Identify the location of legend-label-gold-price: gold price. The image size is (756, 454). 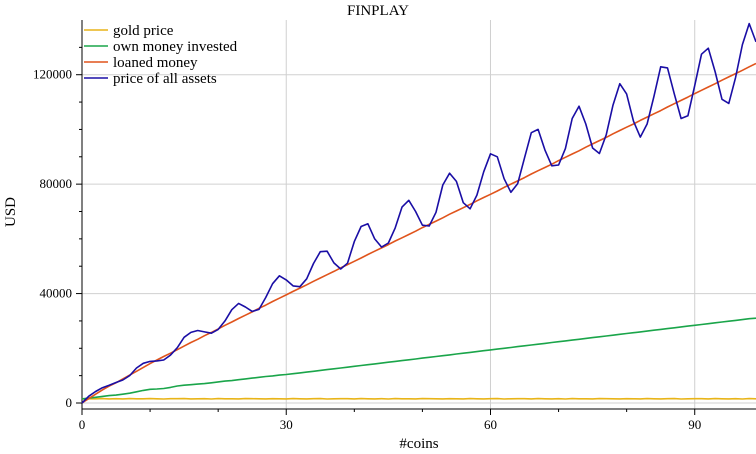
(143, 31).